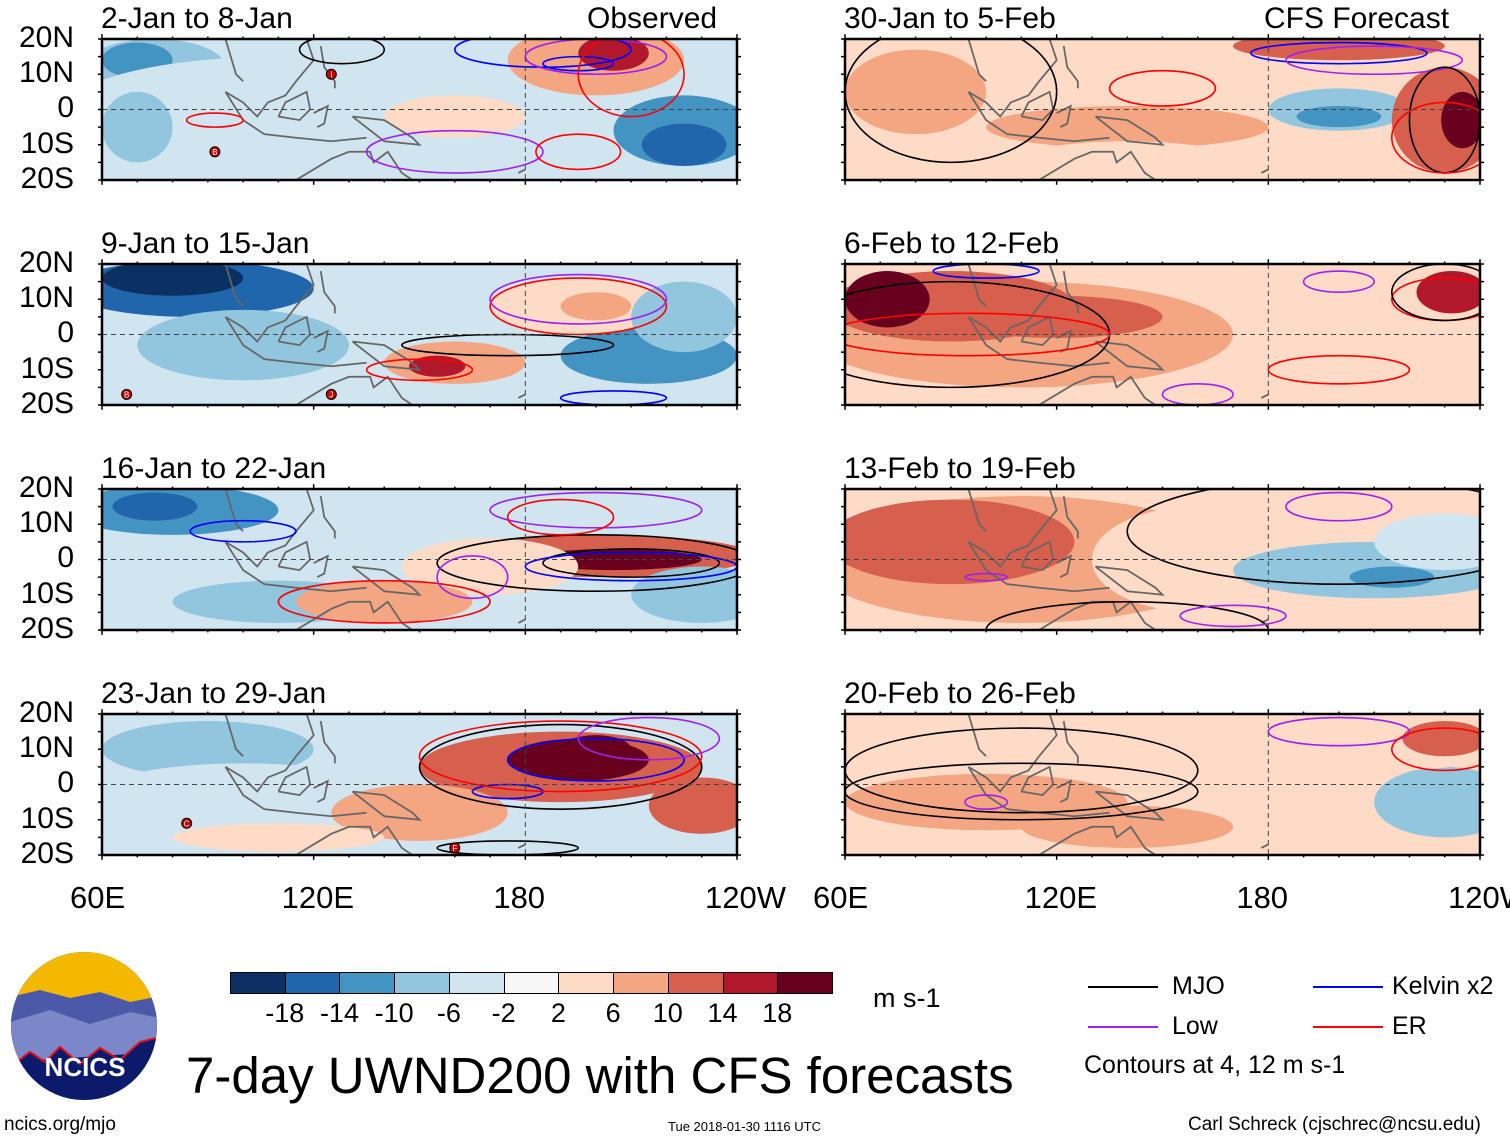  Describe the element at coordinates (84, 1026) in the screenshot. I see `ncics-logo: NCICS` at that location.